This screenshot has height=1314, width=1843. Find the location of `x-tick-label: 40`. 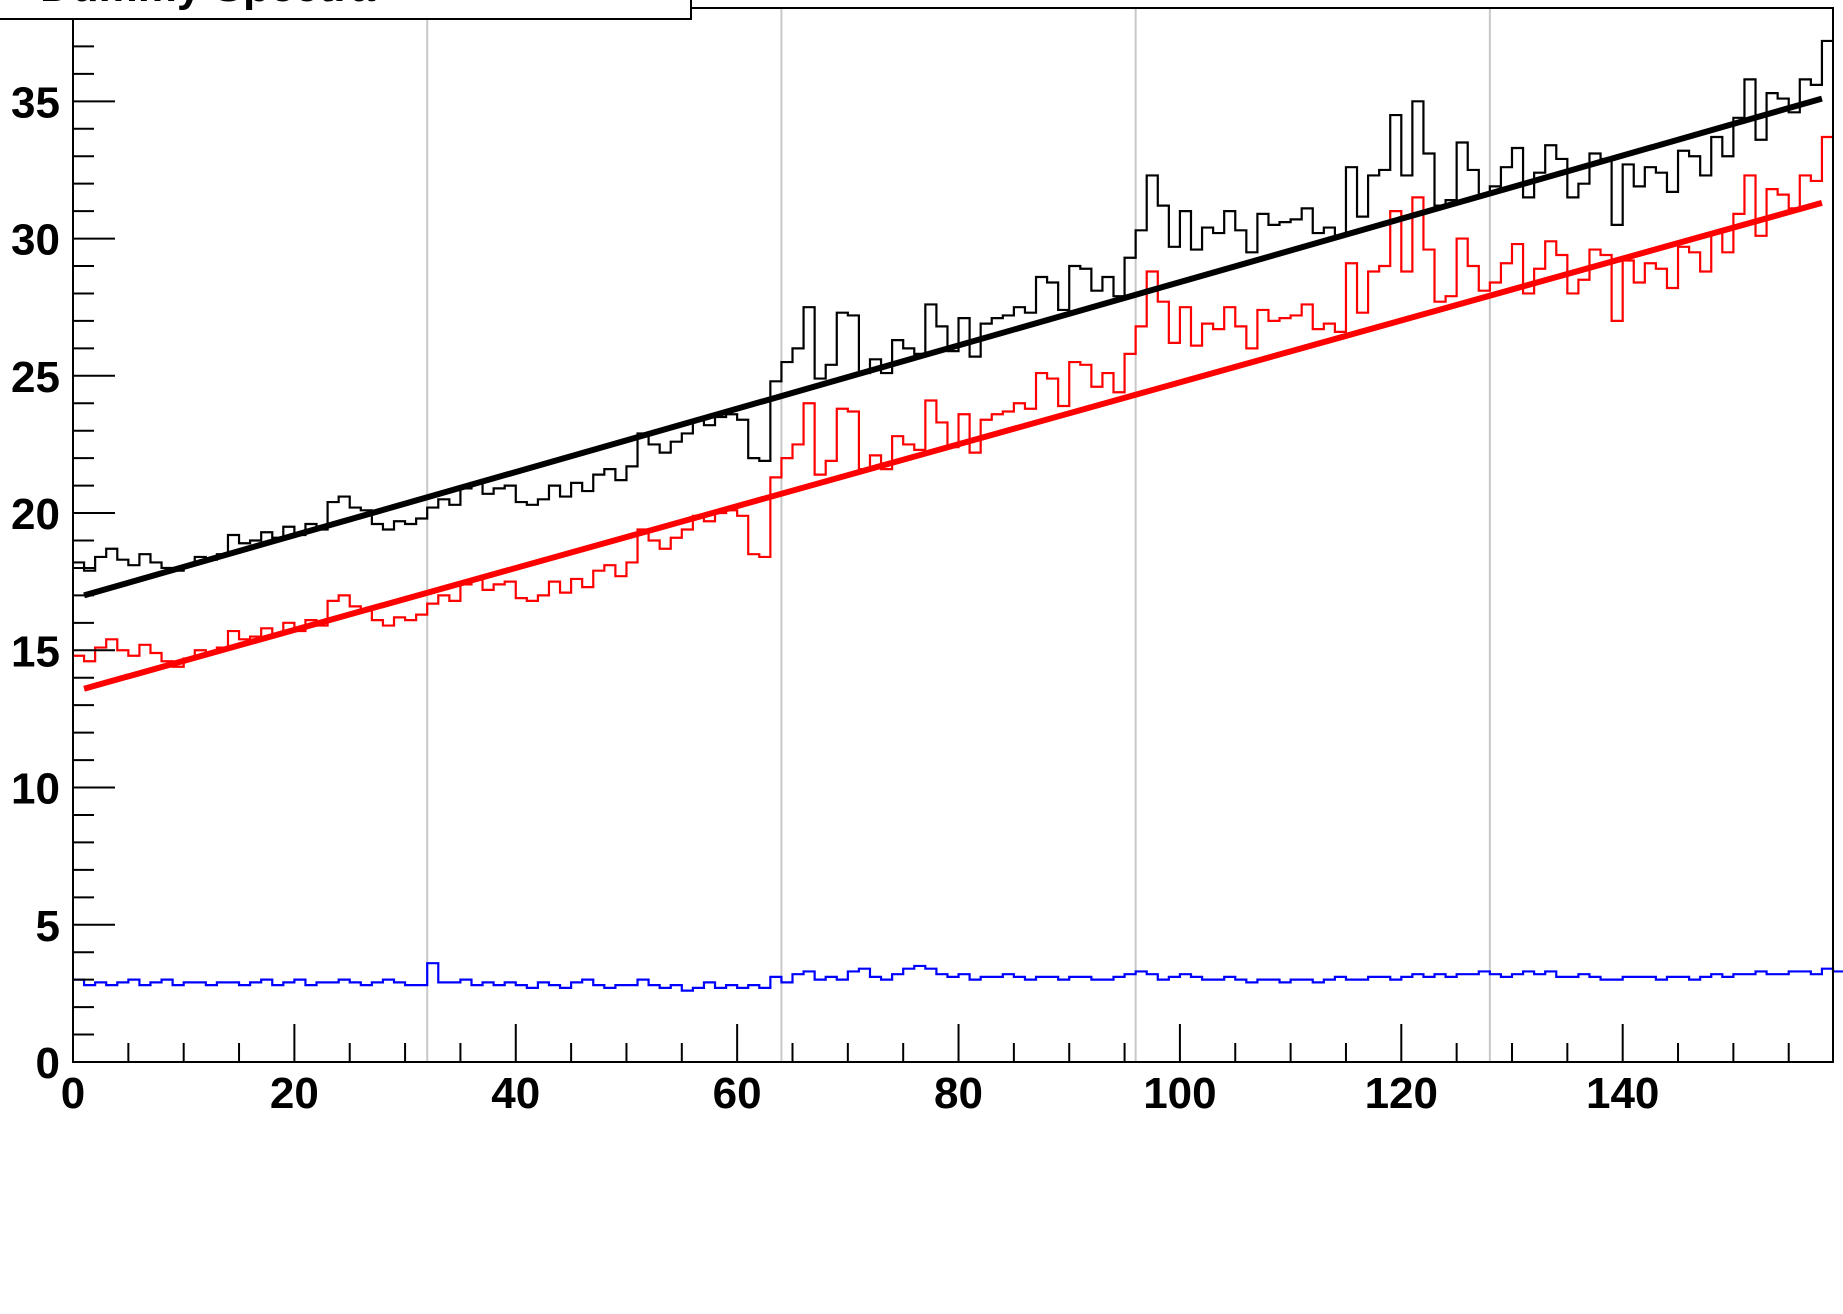

x-tick-label: 40 is located at coordinates (515, 1093).